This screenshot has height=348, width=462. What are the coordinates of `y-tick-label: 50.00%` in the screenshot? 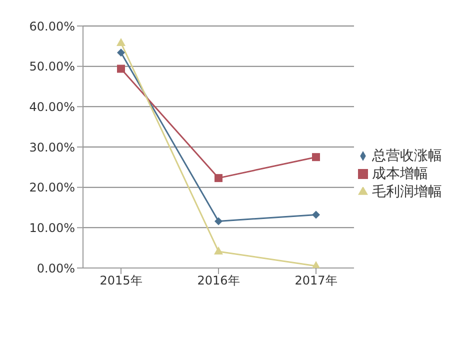 It's located at (52, 67).